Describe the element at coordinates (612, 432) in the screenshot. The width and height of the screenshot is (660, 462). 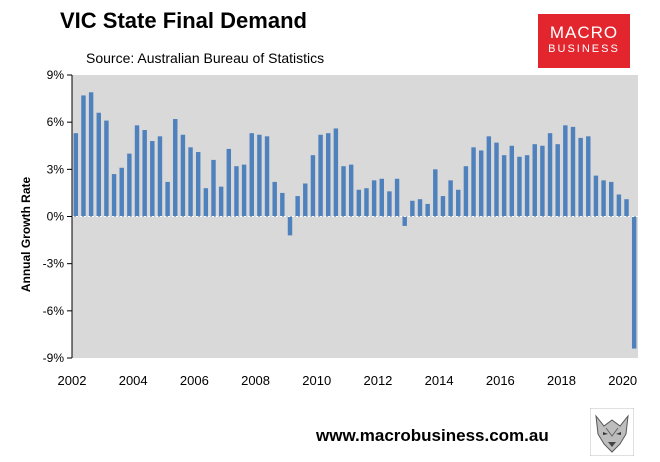
I see `wolf-icon` at that location.